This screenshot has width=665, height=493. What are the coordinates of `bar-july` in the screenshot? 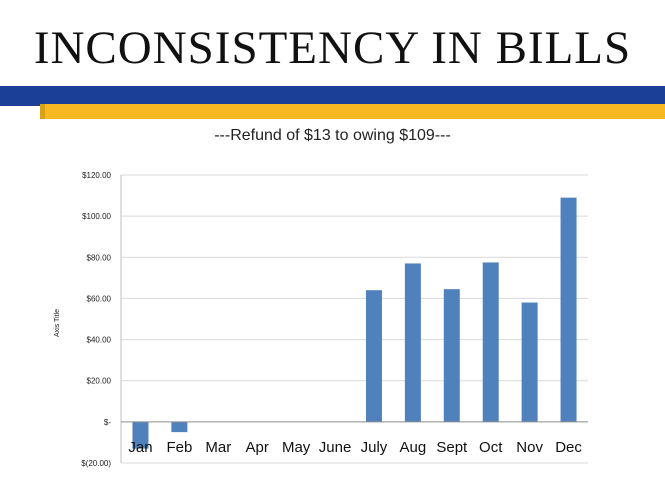 It's located at (373, 356).